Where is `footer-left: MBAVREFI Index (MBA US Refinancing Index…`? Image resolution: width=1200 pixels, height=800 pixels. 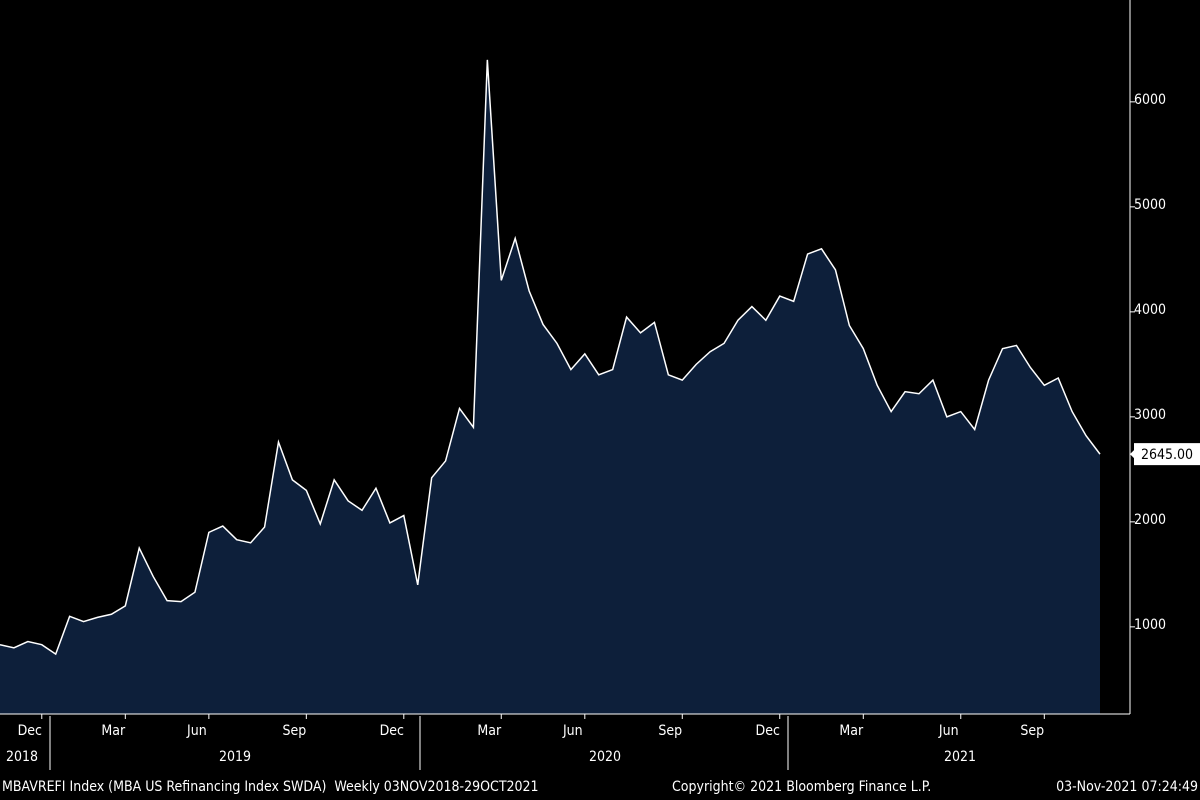
footer-left: MBAVREFI Index (MBA US Refinancing Index… is located at coordinates (270, 787).